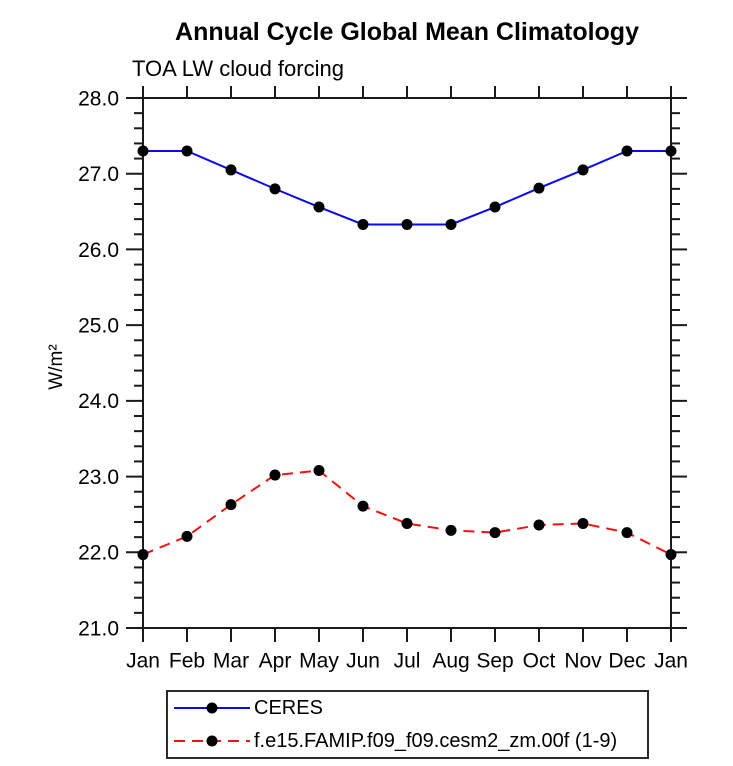  What do you see at coordinates (494, 660) in the screenshot?
I see `x-tick-label: Sep` at bounding box center [494, 660].